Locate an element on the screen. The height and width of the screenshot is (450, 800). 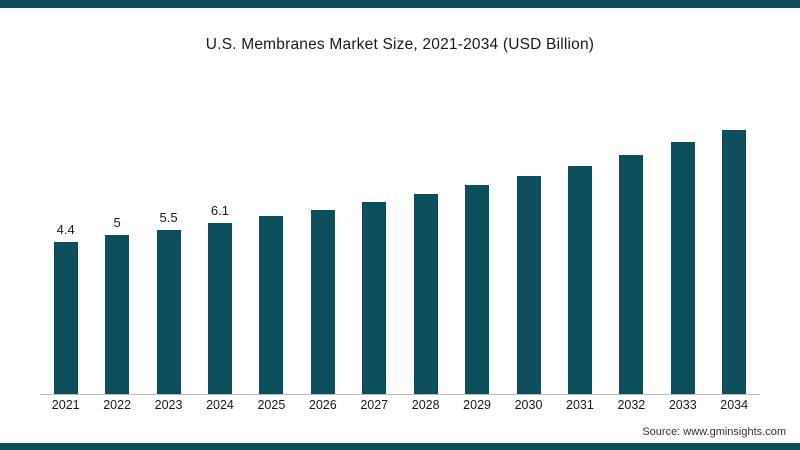
bar-group-2031 is located at coordinates (579, 252).